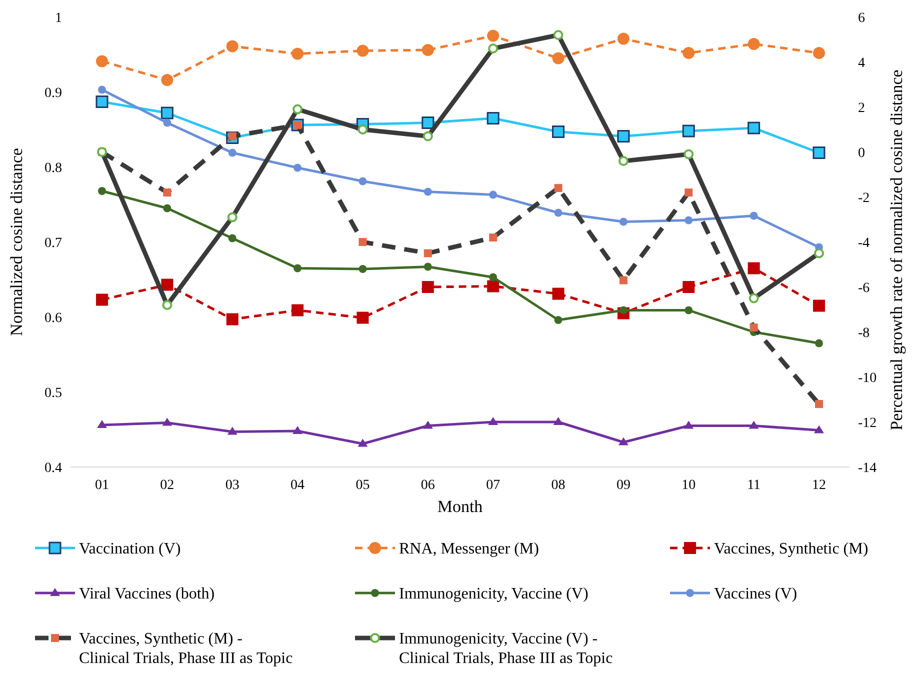 This screenshot has width=914, height=689. I want to click on y2-tick-label: 0, so click(861, 153).